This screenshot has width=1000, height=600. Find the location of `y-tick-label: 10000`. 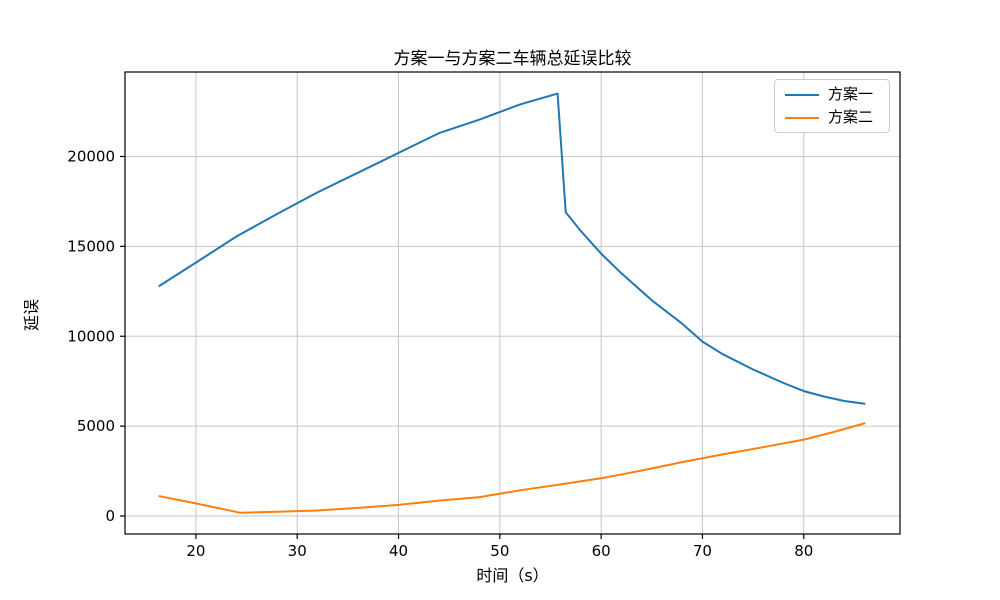

y-tick-label: 10000 is located at coordinates (91, 336).